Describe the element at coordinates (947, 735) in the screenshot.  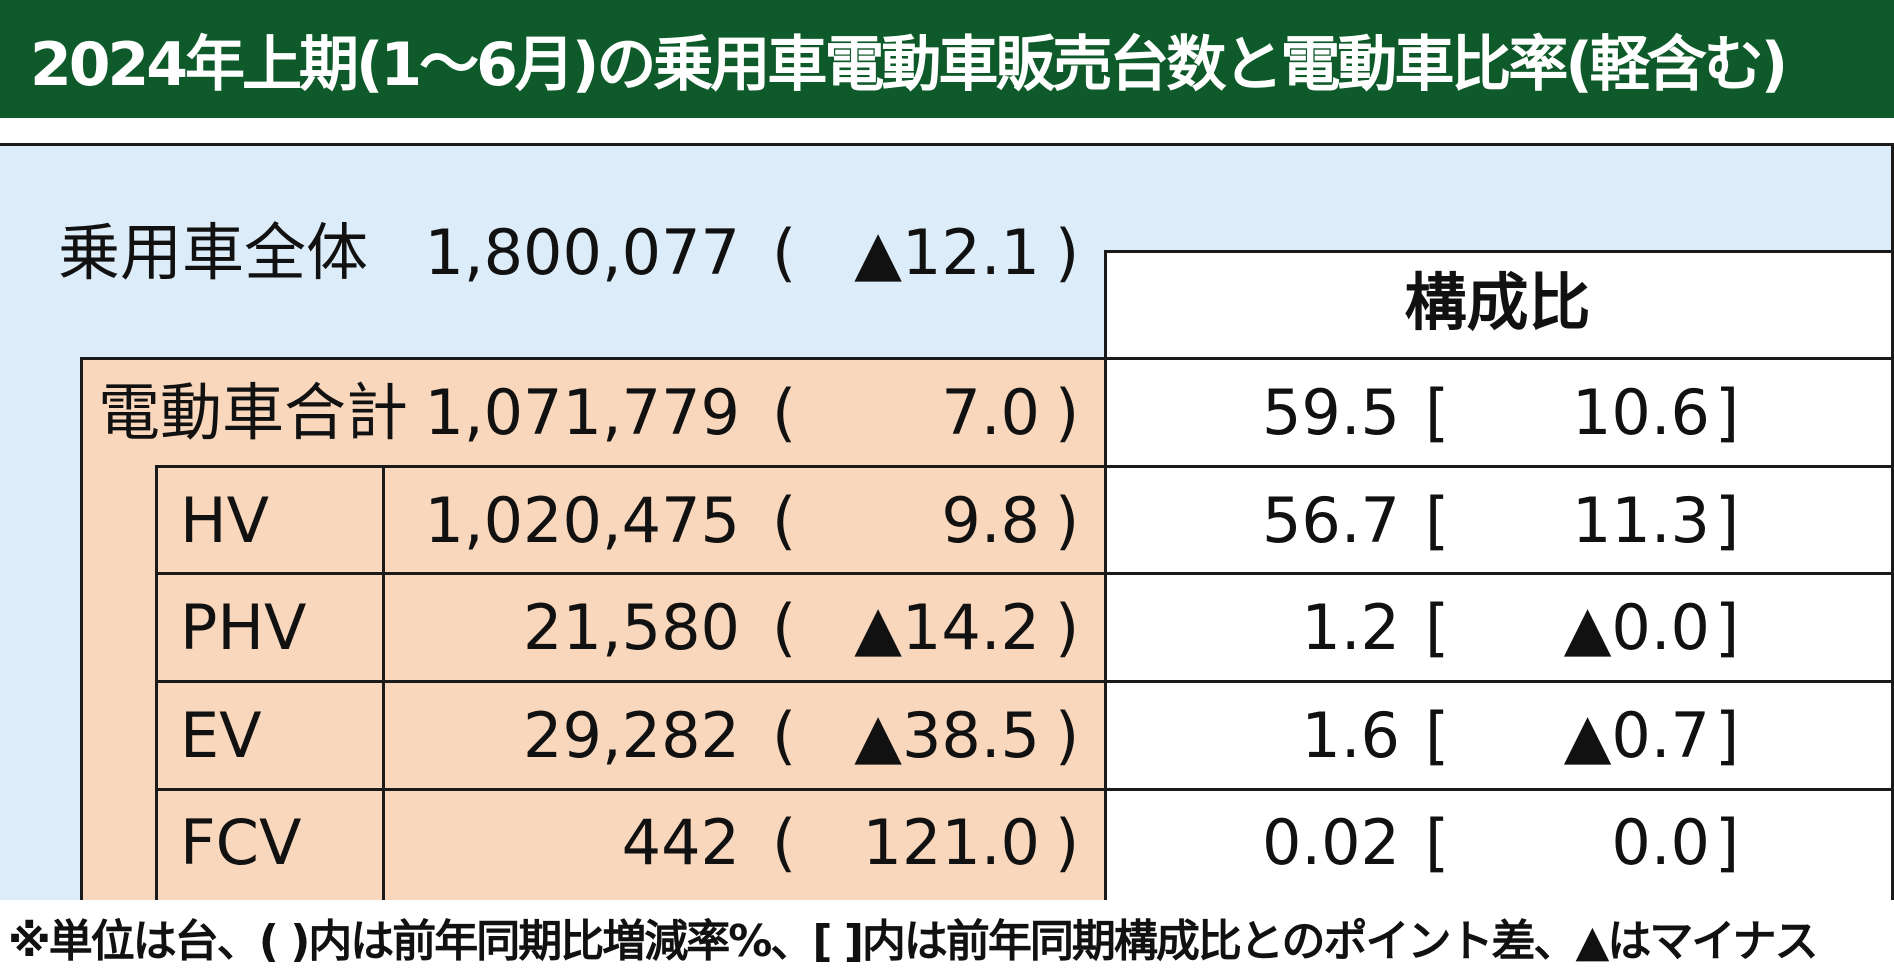
I see `row-yoy: ▲38.5` at that location.